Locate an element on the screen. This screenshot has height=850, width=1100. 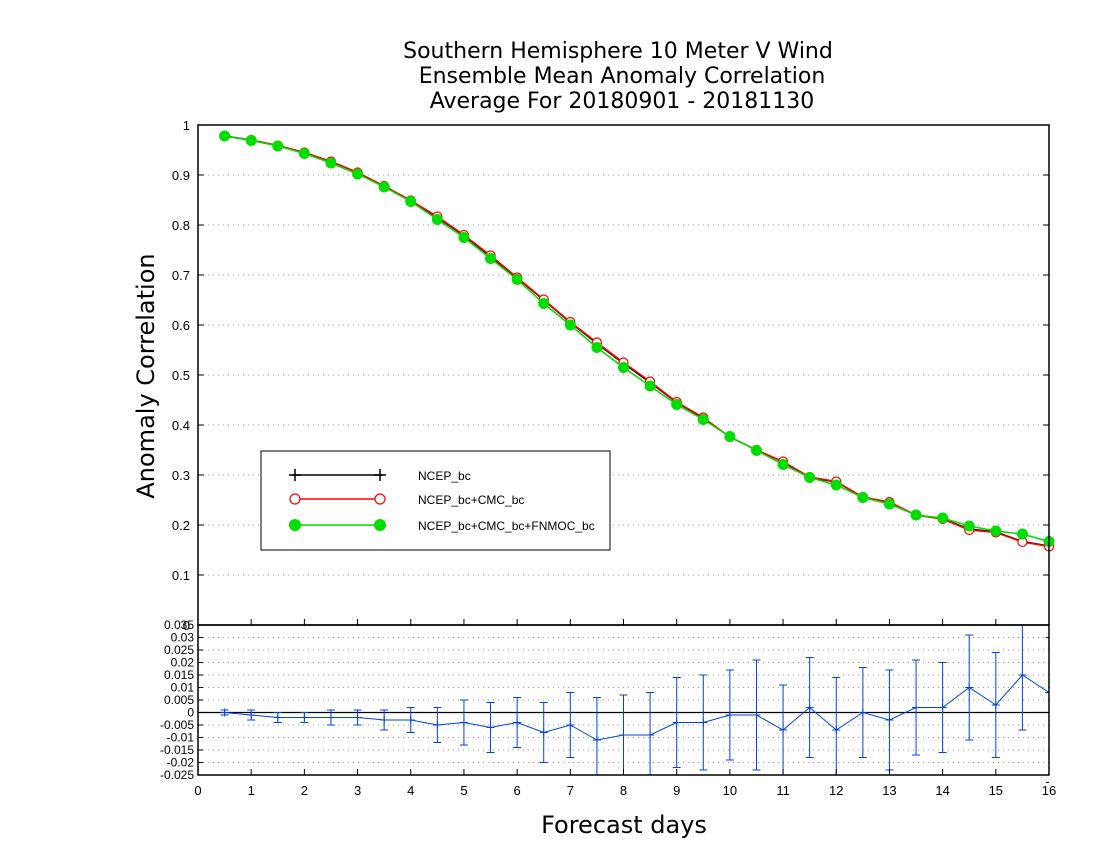
difference-y-tick-label: 0.01 is located at coordinates (183, 688).